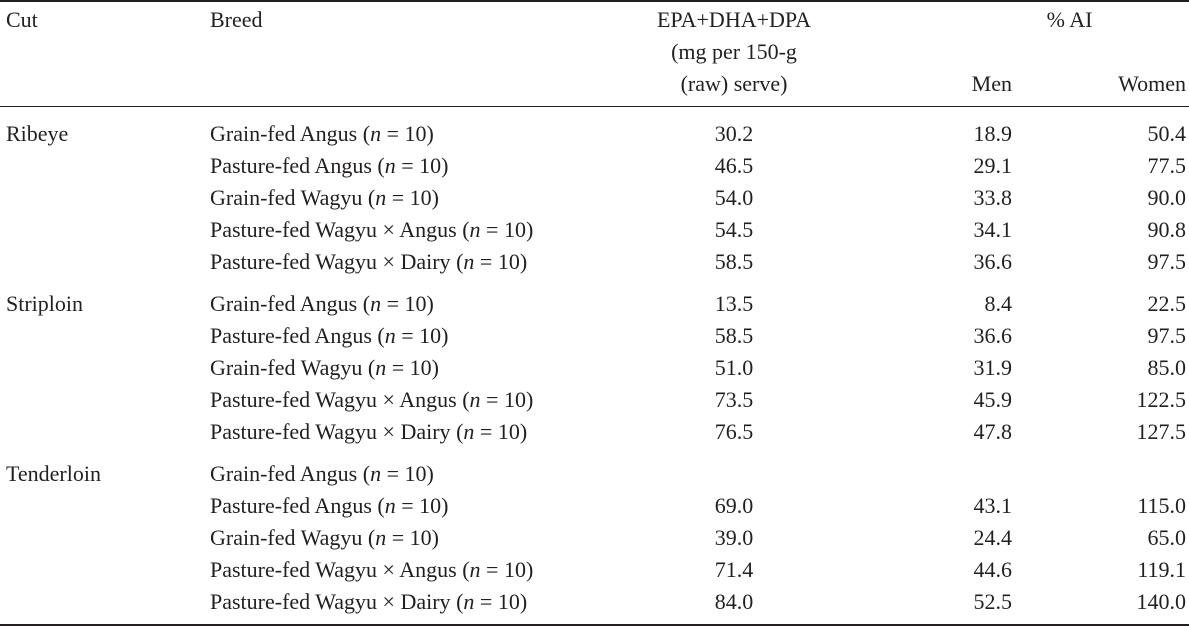 The height and width of the screenshot is (626, 1189). What do you see at coordinates (734, 431) in the screenshot?
I see `epa-dha-dpa-value: 76.5` at bounding box center [734, 431].